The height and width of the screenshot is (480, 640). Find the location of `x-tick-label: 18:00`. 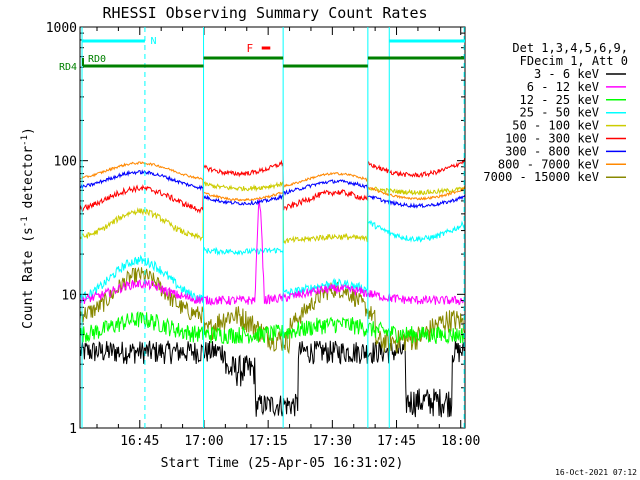

x-tick-label: 18:00 is located at coordinates (460, 441).